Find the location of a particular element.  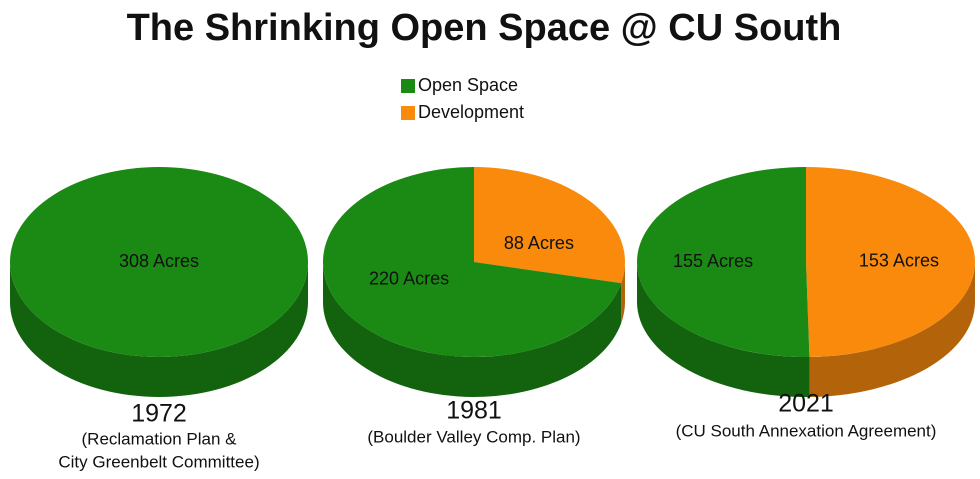

pie-title: 2021 is located at coordinates (806, 404).